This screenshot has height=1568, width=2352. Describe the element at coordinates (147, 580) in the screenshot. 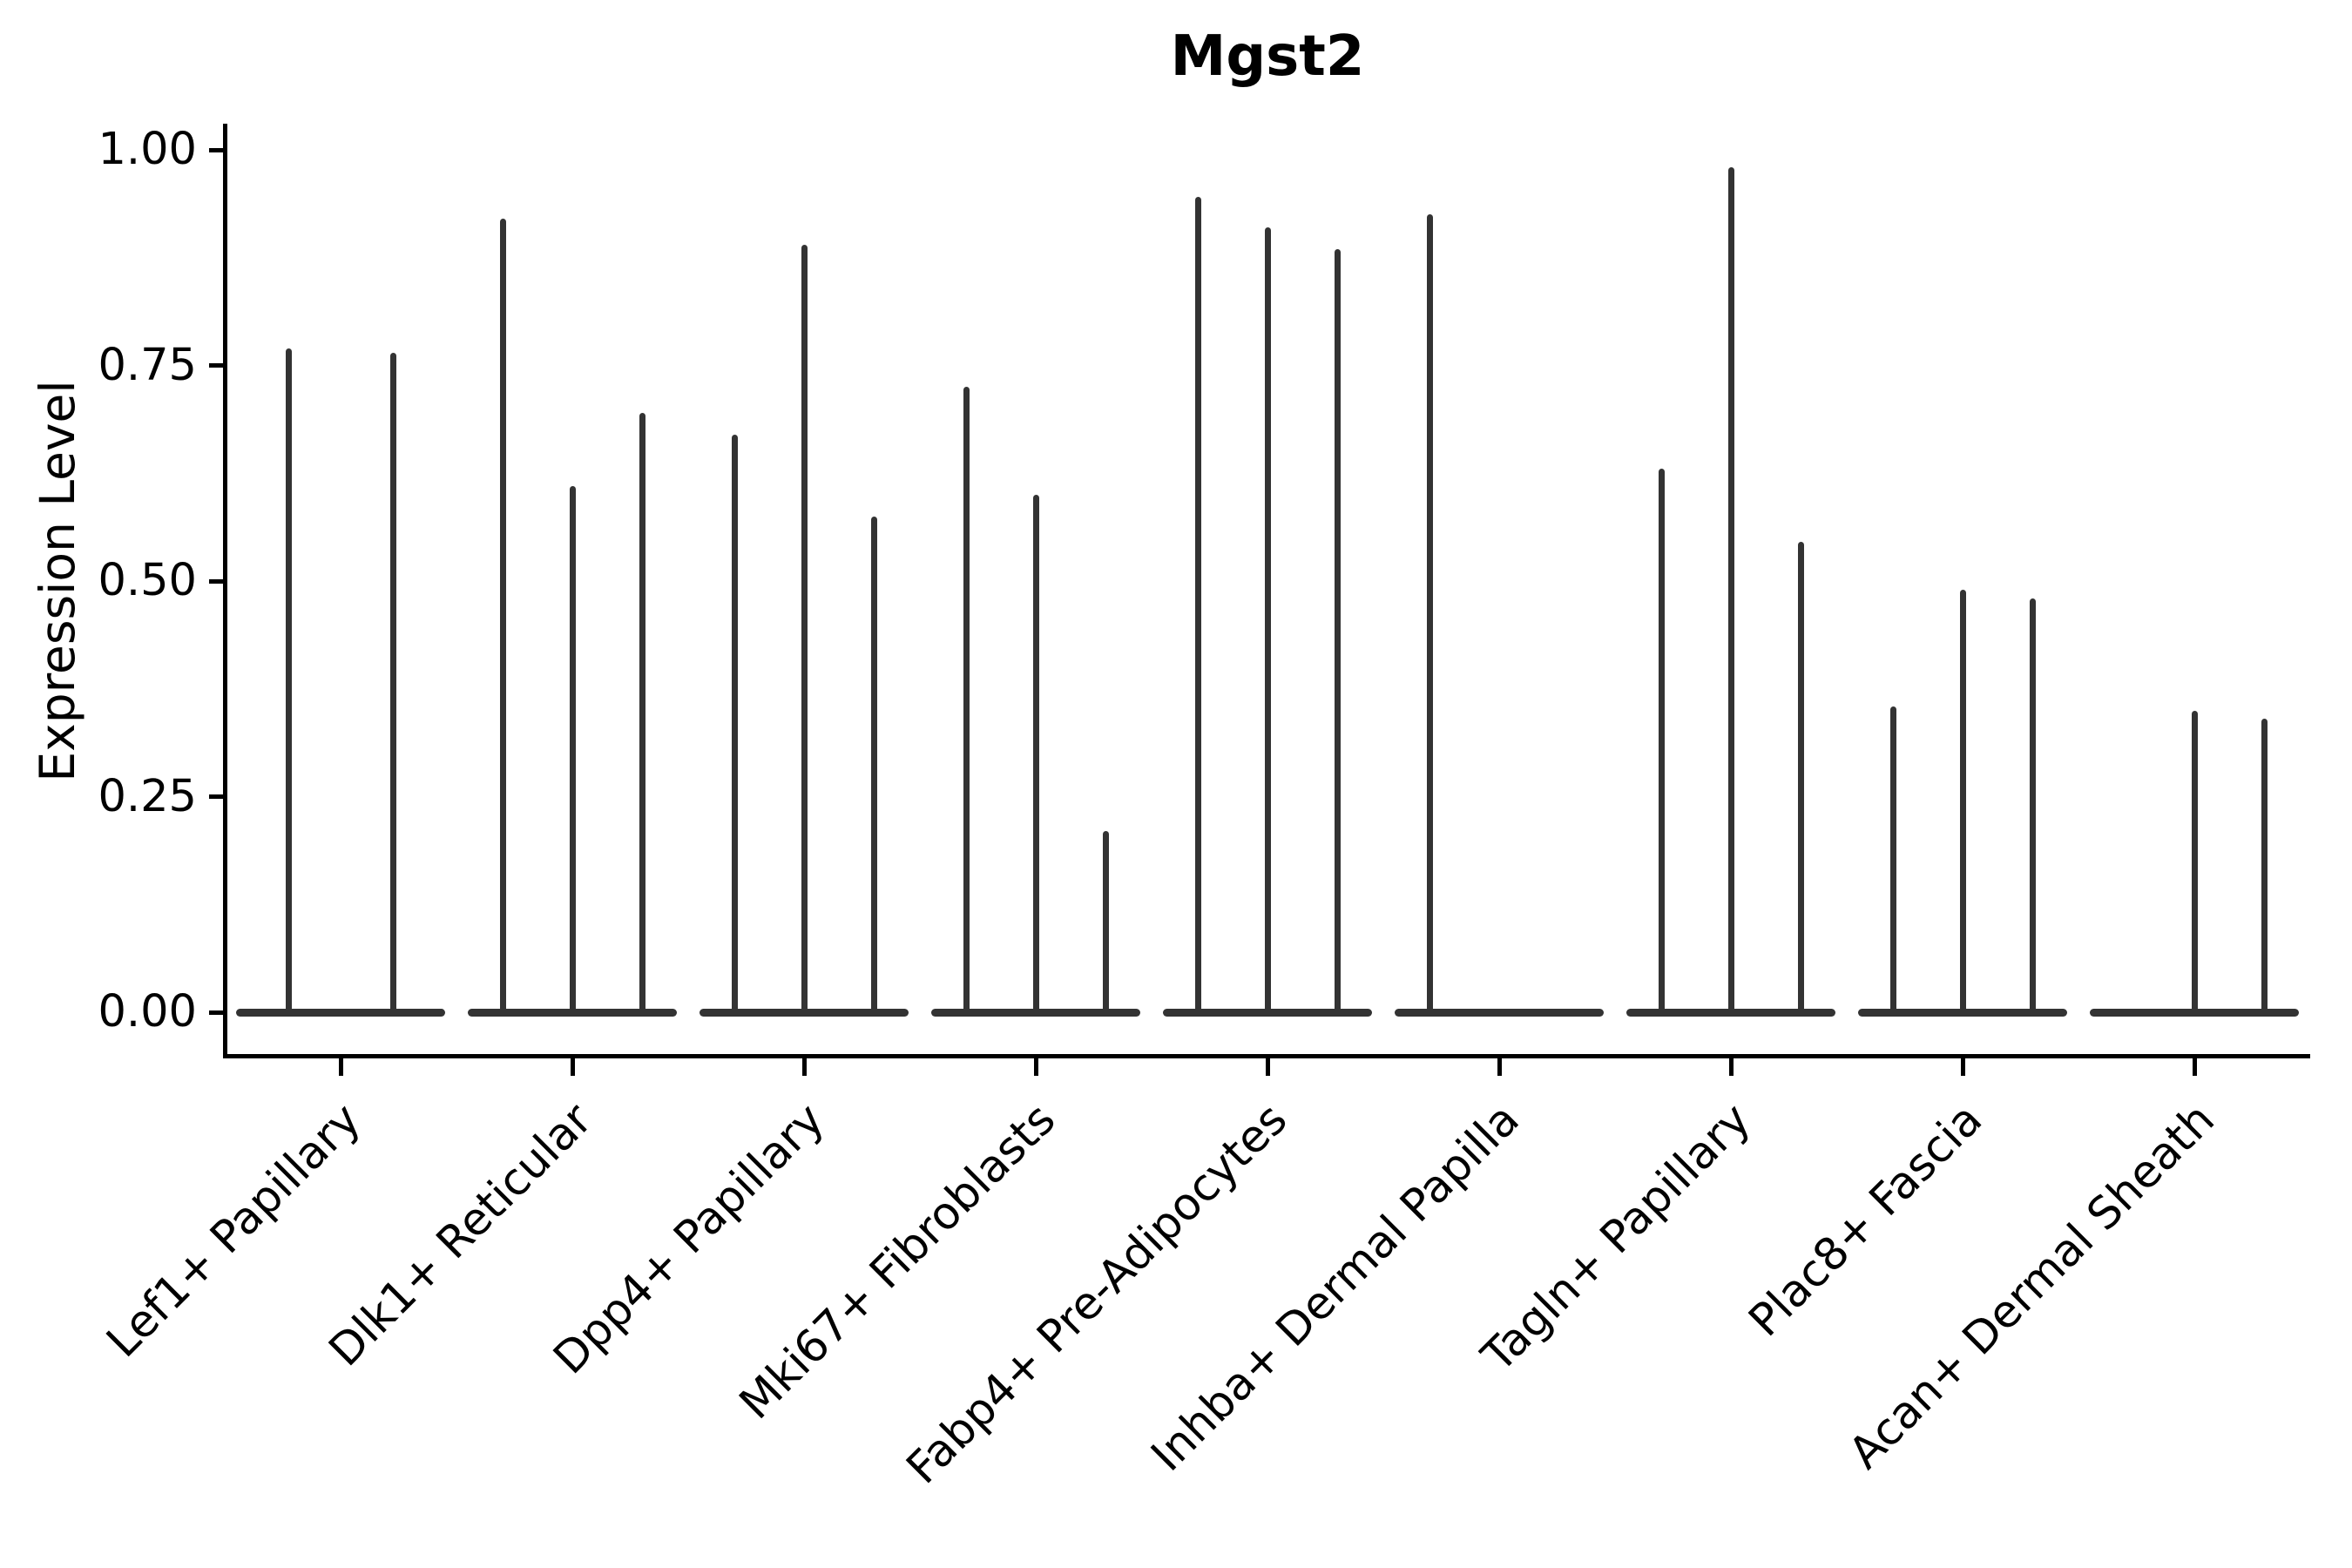

I see `y-tick-label: 0.50` at that location.